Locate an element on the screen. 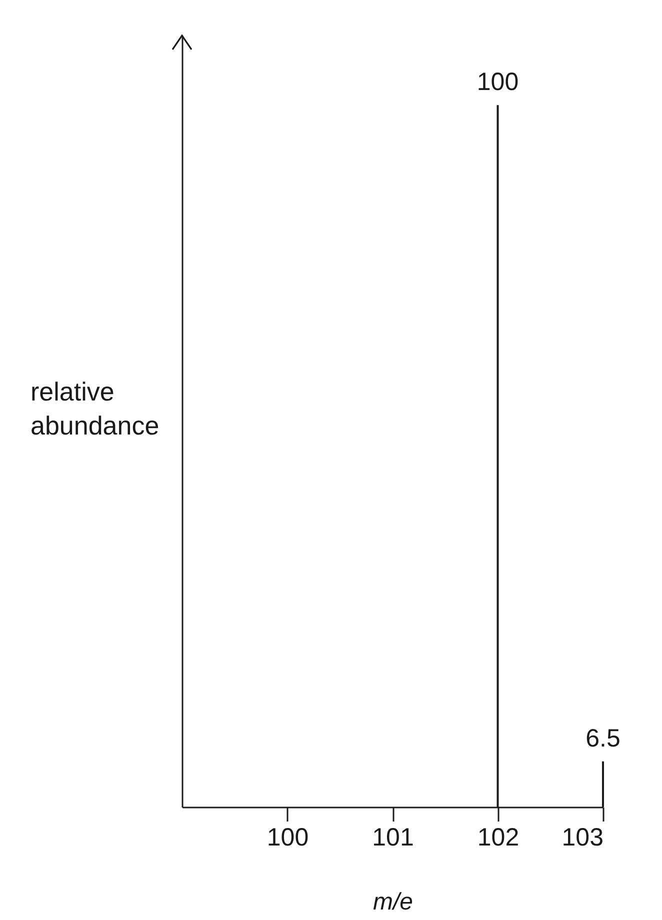 This screenshot has width=662, height=920. x-tick-label: 101 is located at coordinates (393, 838).